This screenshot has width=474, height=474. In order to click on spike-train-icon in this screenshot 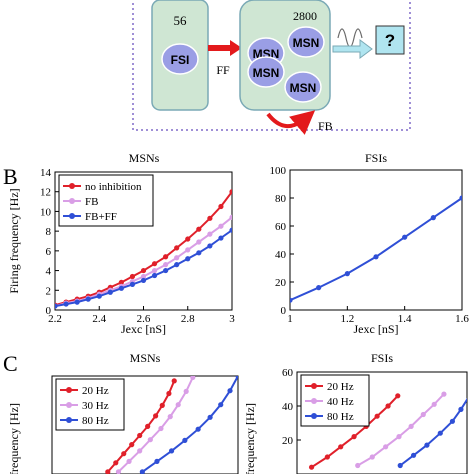, I will do `click(350, 38)`.